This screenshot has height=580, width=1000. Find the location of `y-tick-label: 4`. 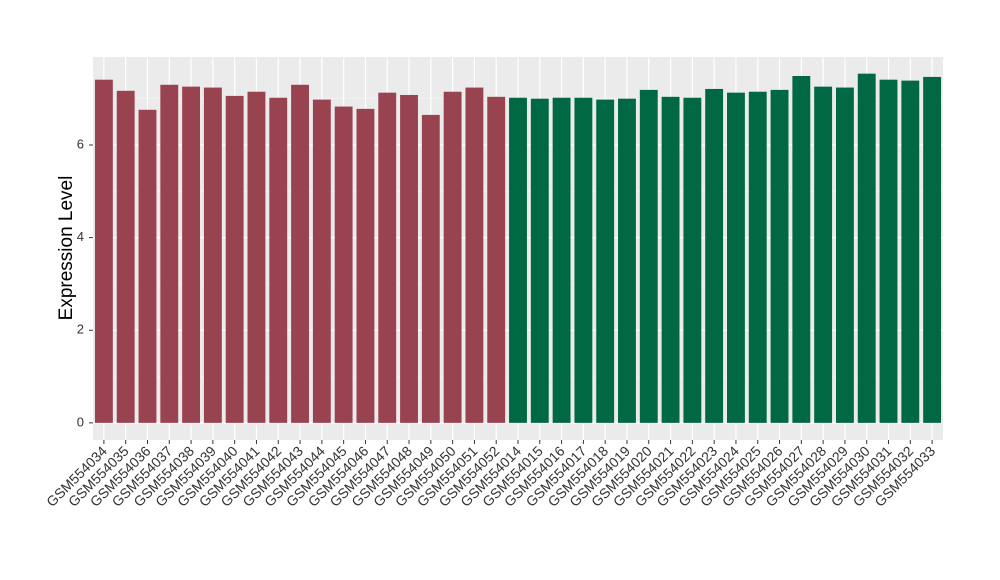

y-tick-label: 4 is located at coordinates (80, 236).